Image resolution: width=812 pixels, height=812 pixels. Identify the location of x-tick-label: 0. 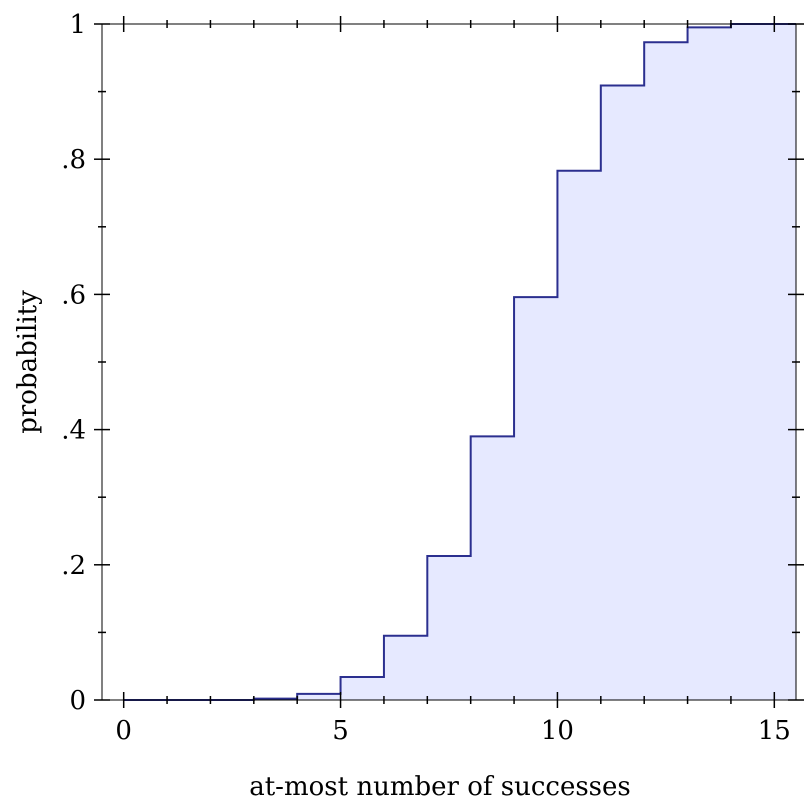
(123, 731).